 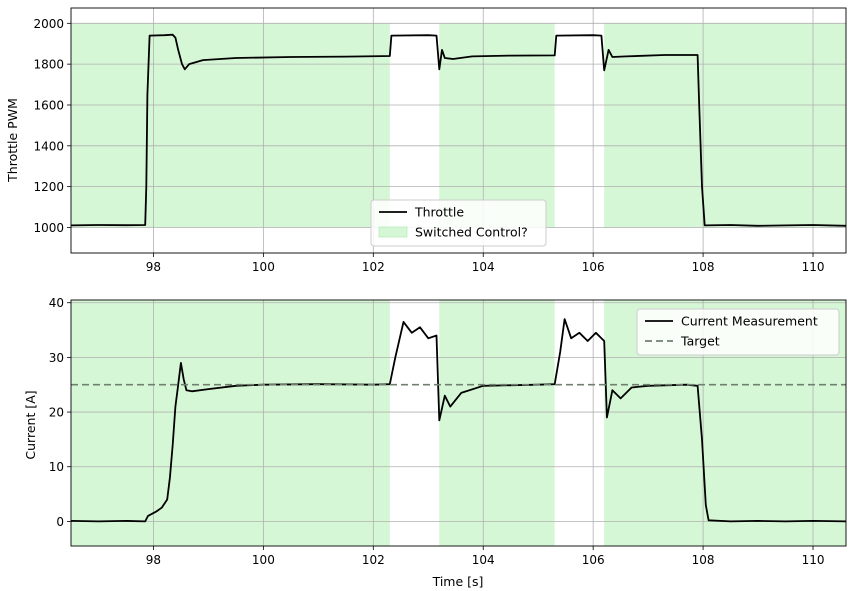 What do you see at coordinates (749, 321) in the screenshot?
I see `current-legend-label: Current Measurement` at bounding box center [749, 321].